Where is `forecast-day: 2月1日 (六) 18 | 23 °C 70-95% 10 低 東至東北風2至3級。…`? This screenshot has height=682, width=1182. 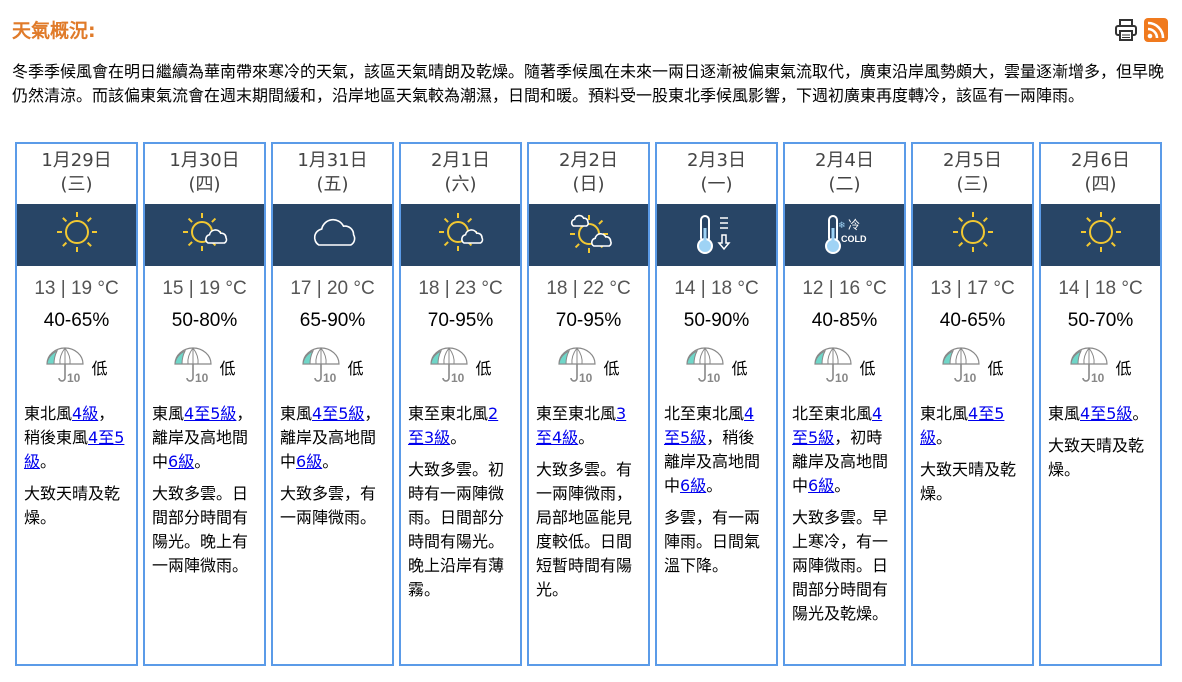 forecast-day: 2月1日 (六) 18 | 23 °C 70-95% 10 低 東至東北風2至3級。… is located at coordinates (460, 404).